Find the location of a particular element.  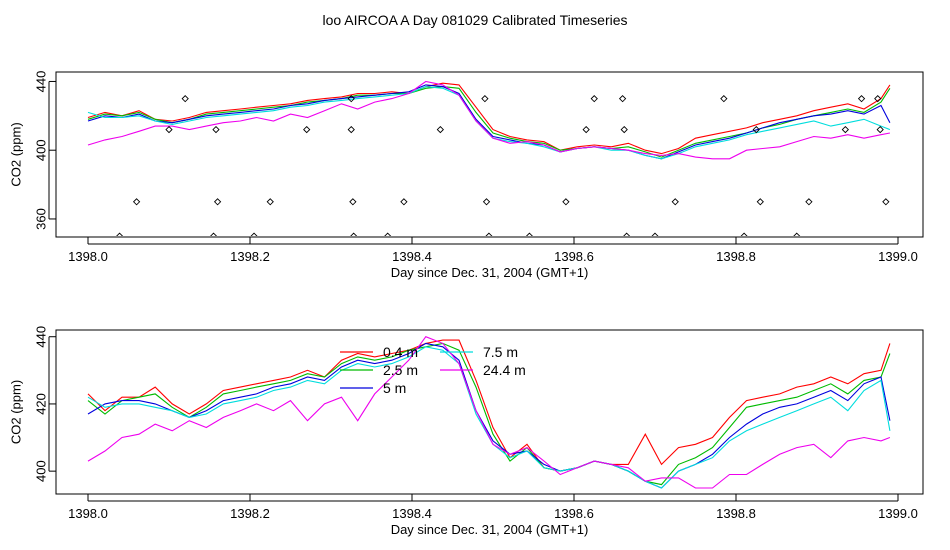

legend-label-2-5-m: 2.5 m is located at coordinates (400, 370).